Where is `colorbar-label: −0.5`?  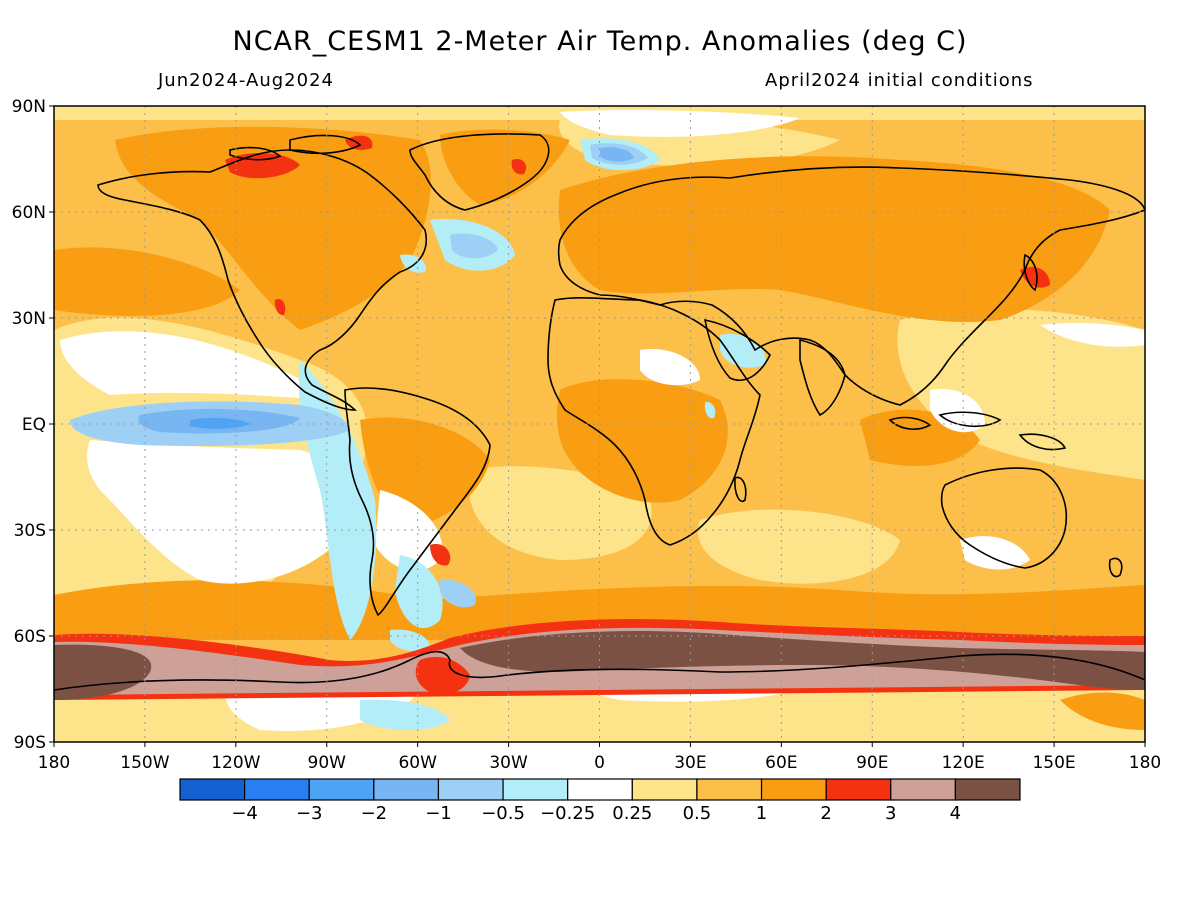 colorbar-label: −0.5 is located at coordinates (503, 813).